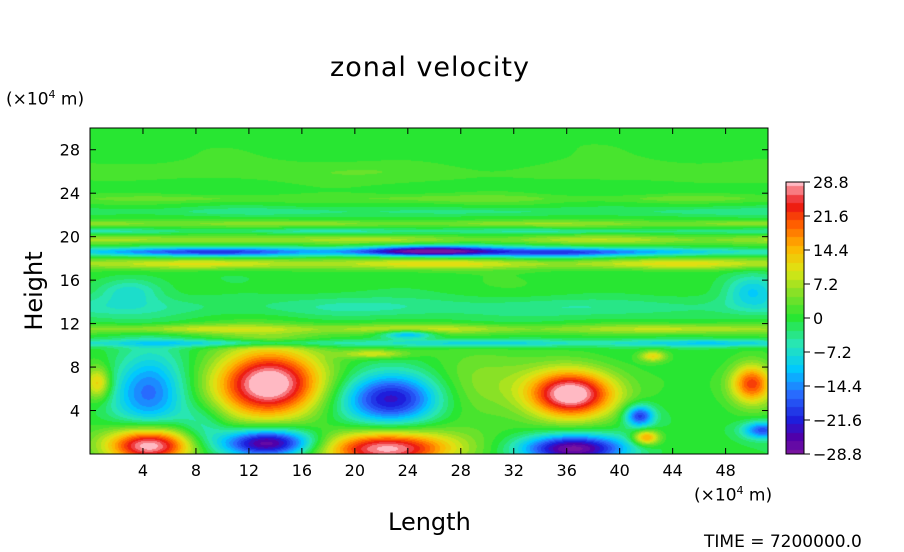 The height and width of the screenshot is (552, 904). Describe the element at coordinates (429, 522) in the screenshot. I see `x-axis-label: Length` at that location.